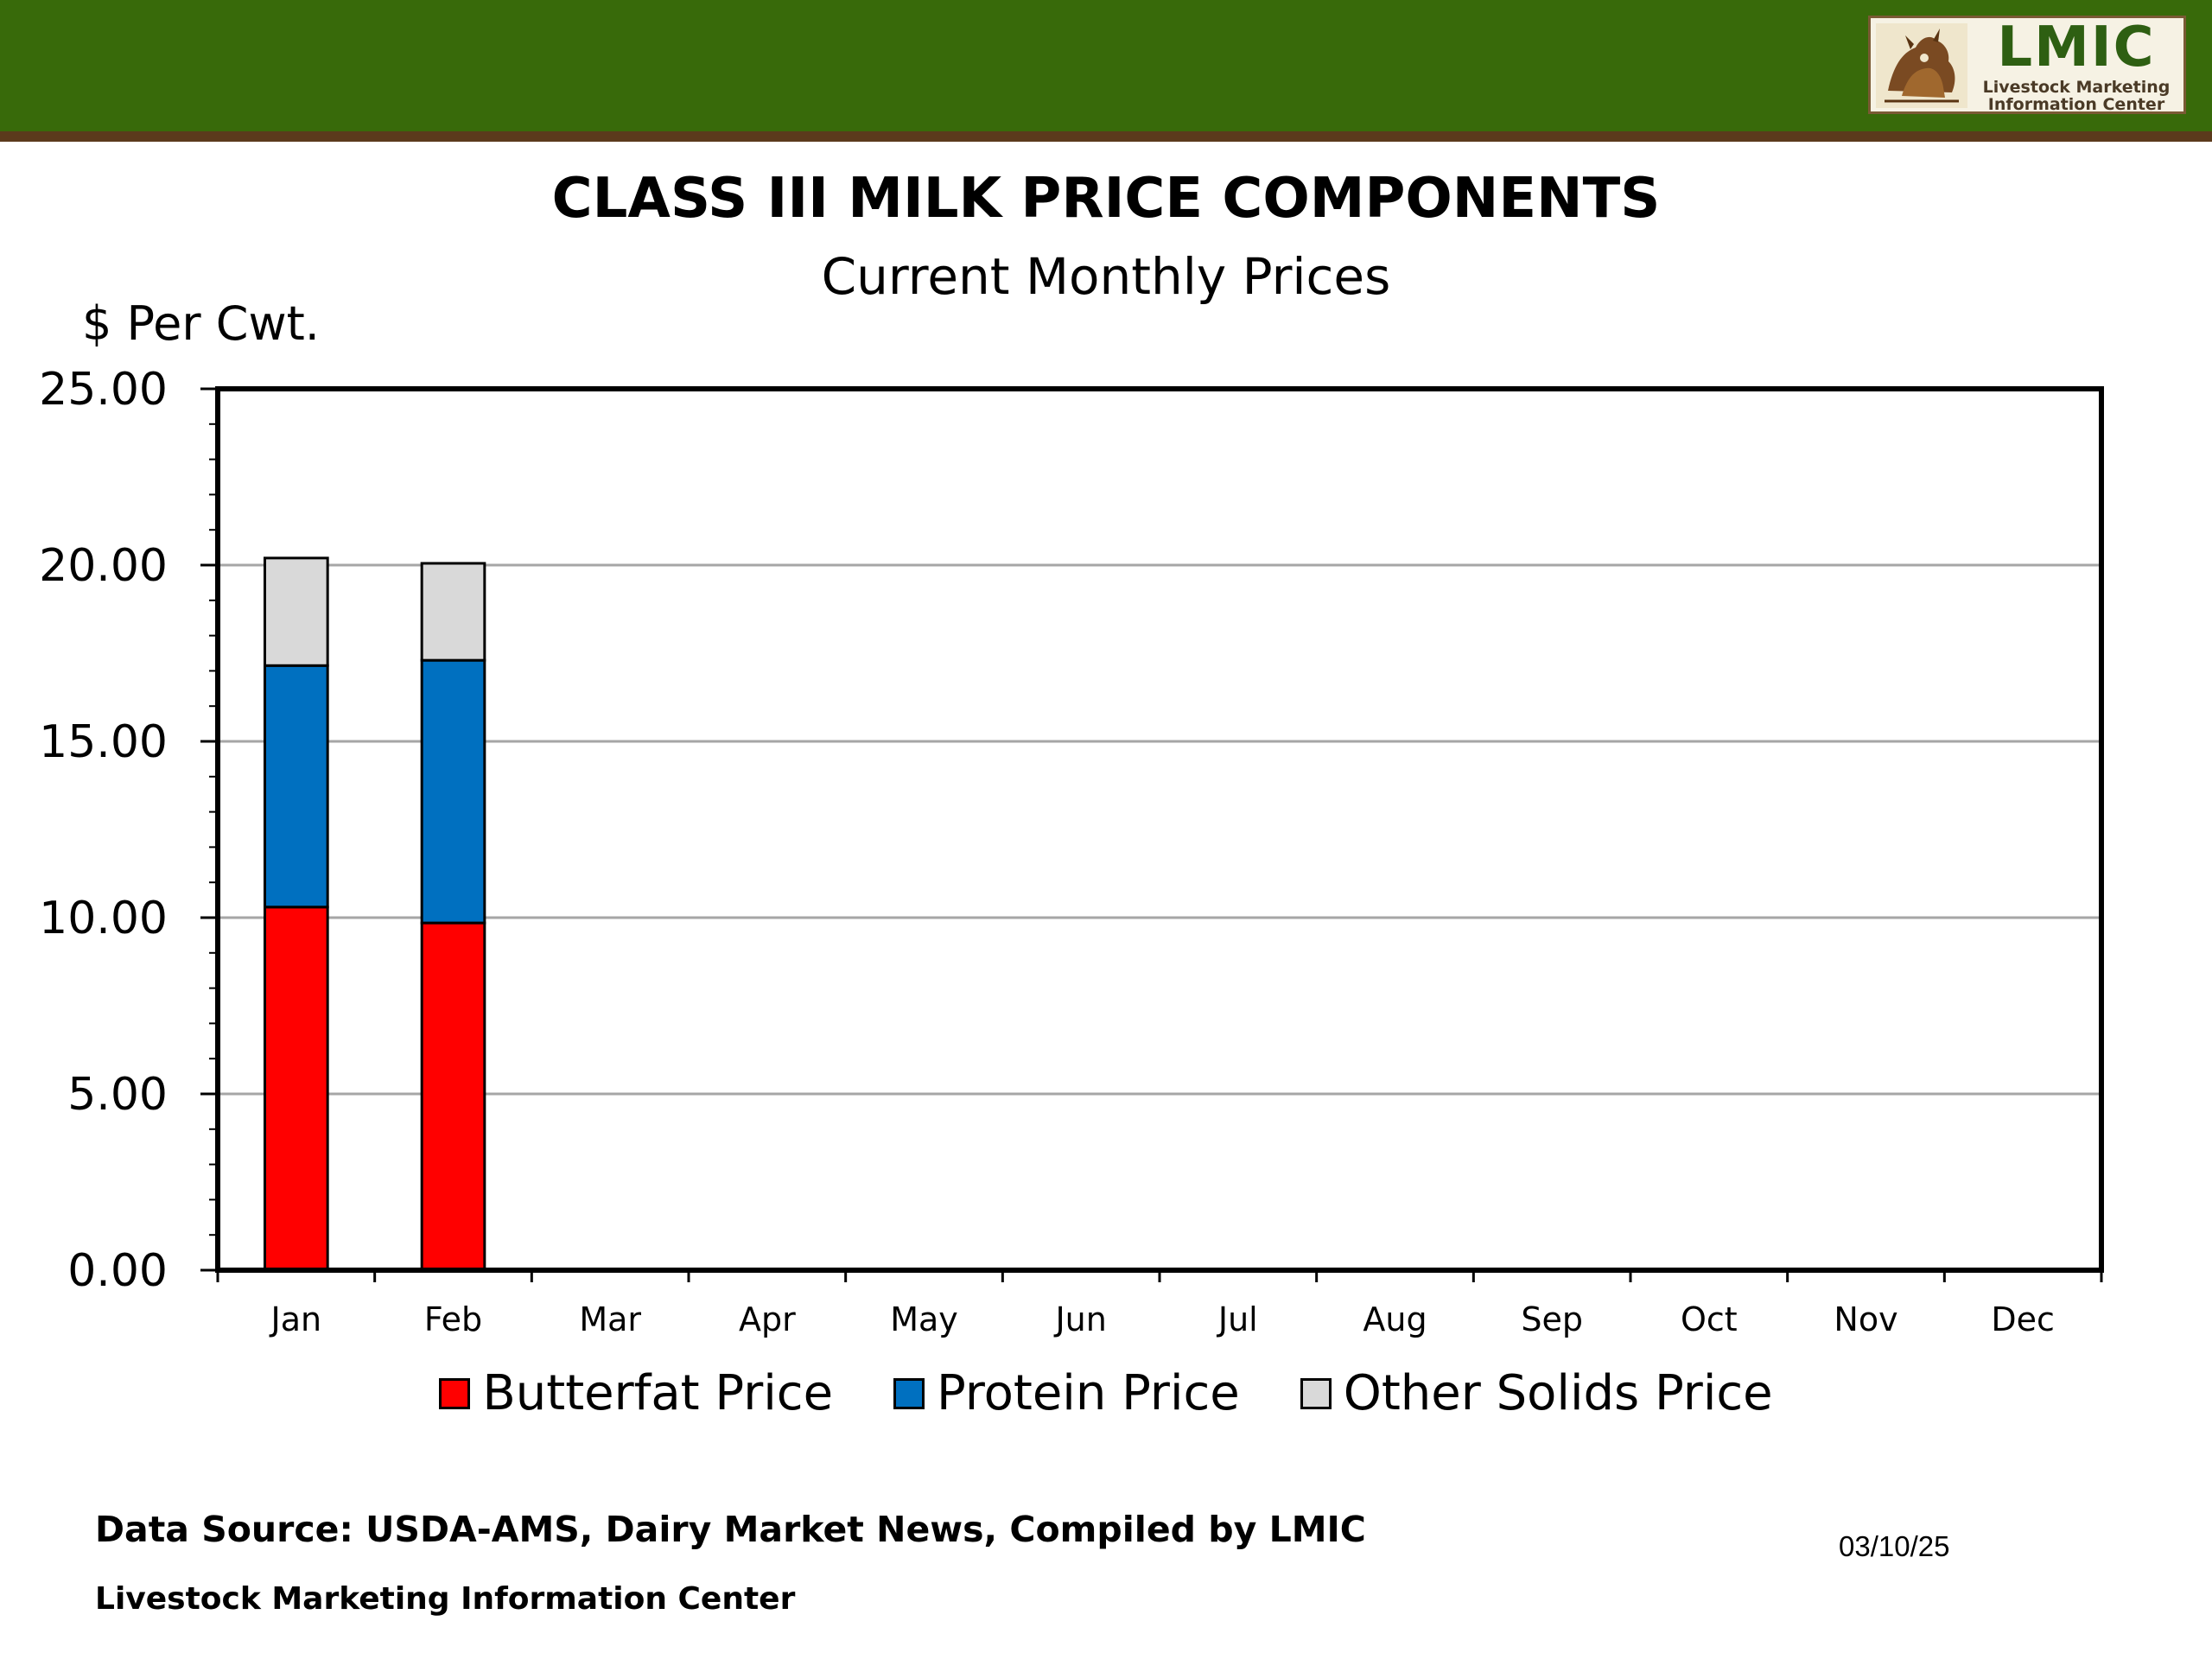 This screenshot has height=1659, width=2212. What do you see at coordinates (1106, 276) in the screenshot?
I see `chart-subtitle: Current Monthly Prices` at bounding box center [1106, 276].